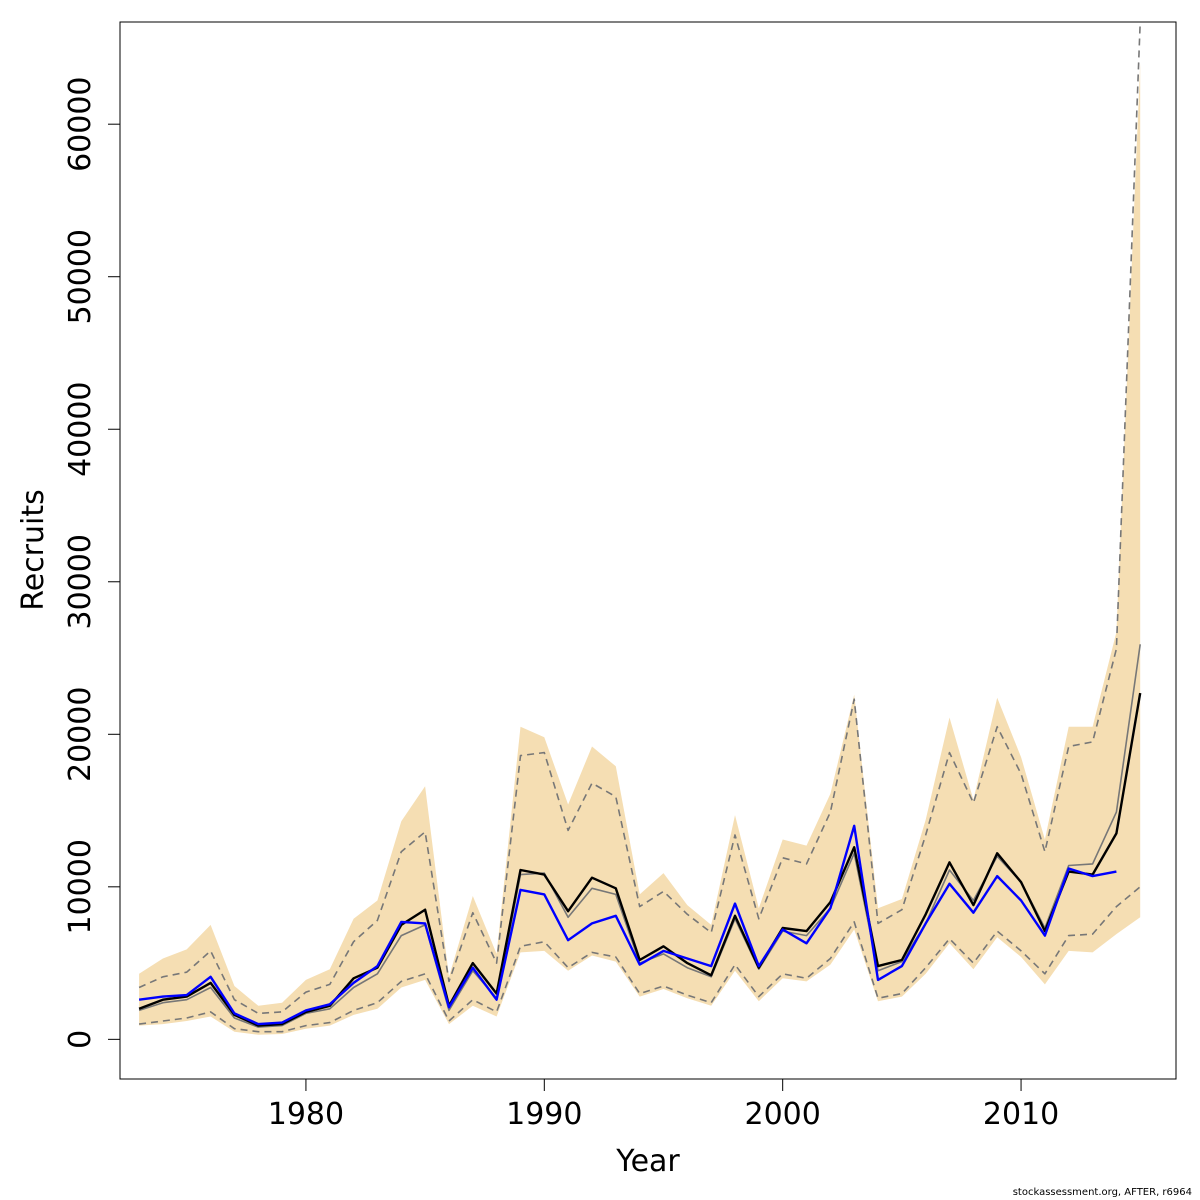  Describe the element at coordinates (80, 428) in the screenshot. I see `y-tick-label: 40000` at that location.